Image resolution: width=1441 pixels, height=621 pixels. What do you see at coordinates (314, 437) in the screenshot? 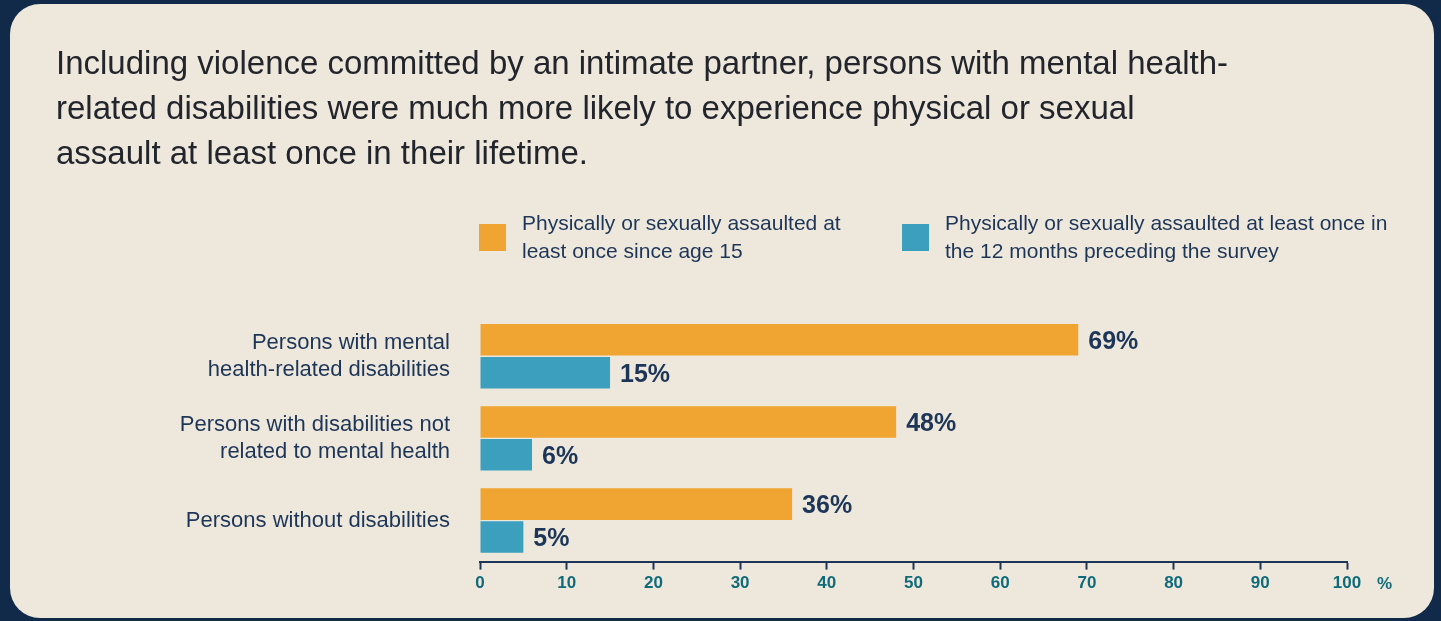
I see `y-tick-label: Persons with disabilities not related to mental health` at bounding box center [314, 437].